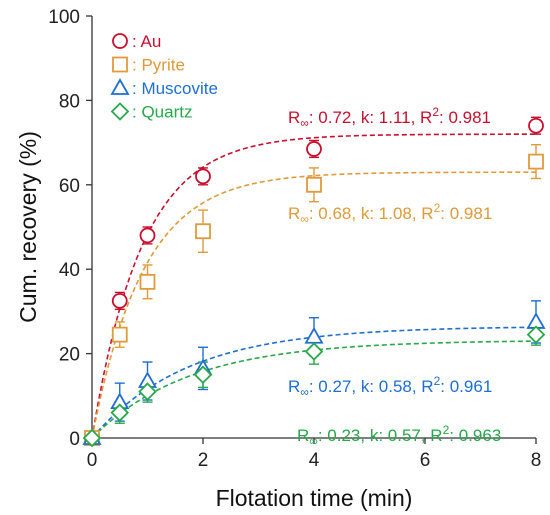  I want to click on legend-label-pyrite: : Pyrite, so click(158, 65).